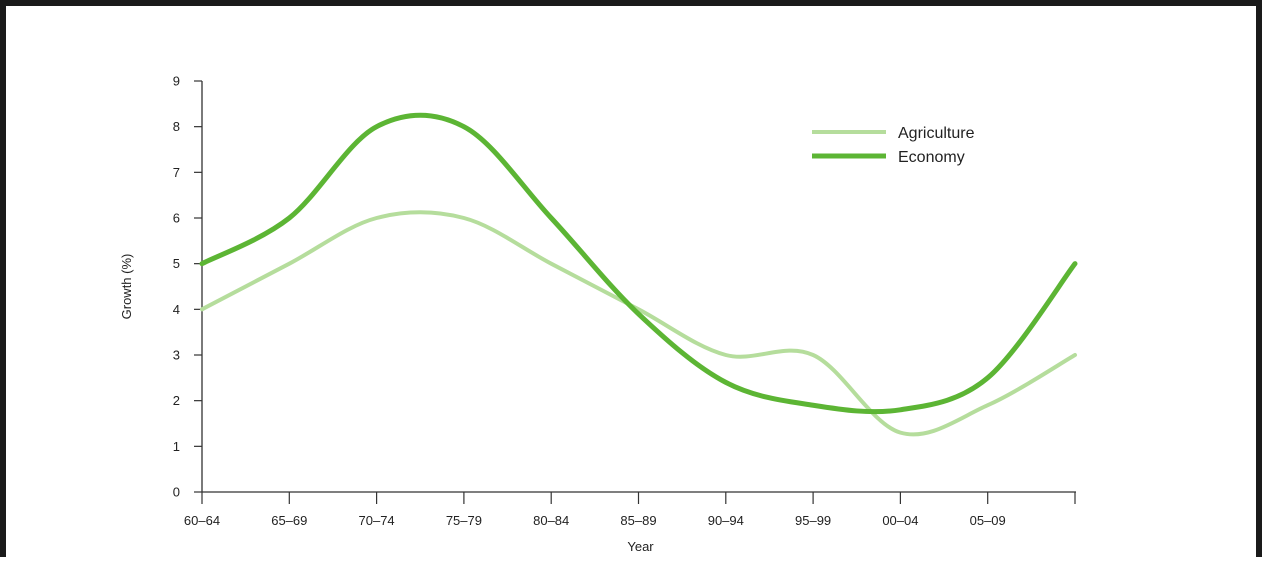 Image resolution: width=1262 pixels, height=563 pixels. I want to click on y-tick-label: 2, so click(176, 400).